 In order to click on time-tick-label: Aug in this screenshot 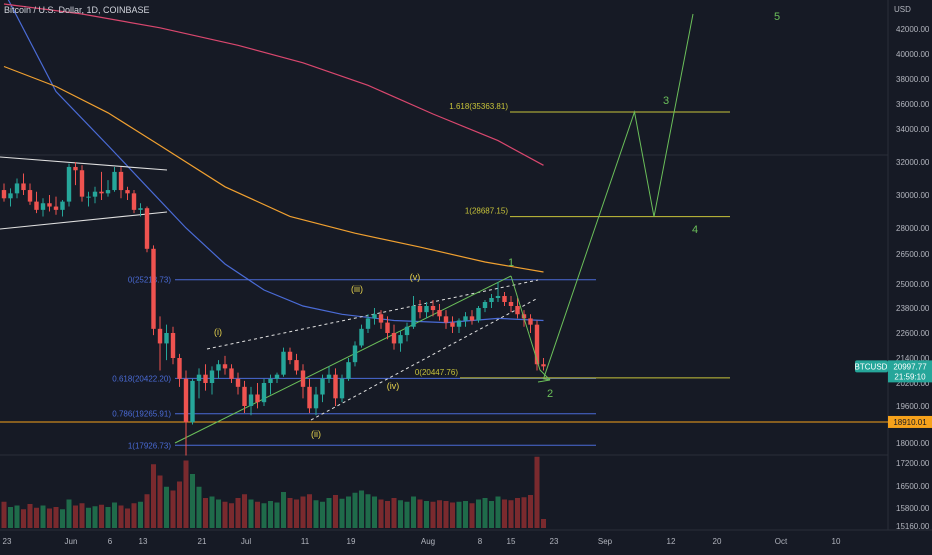, I will do `click(428, 541)`.